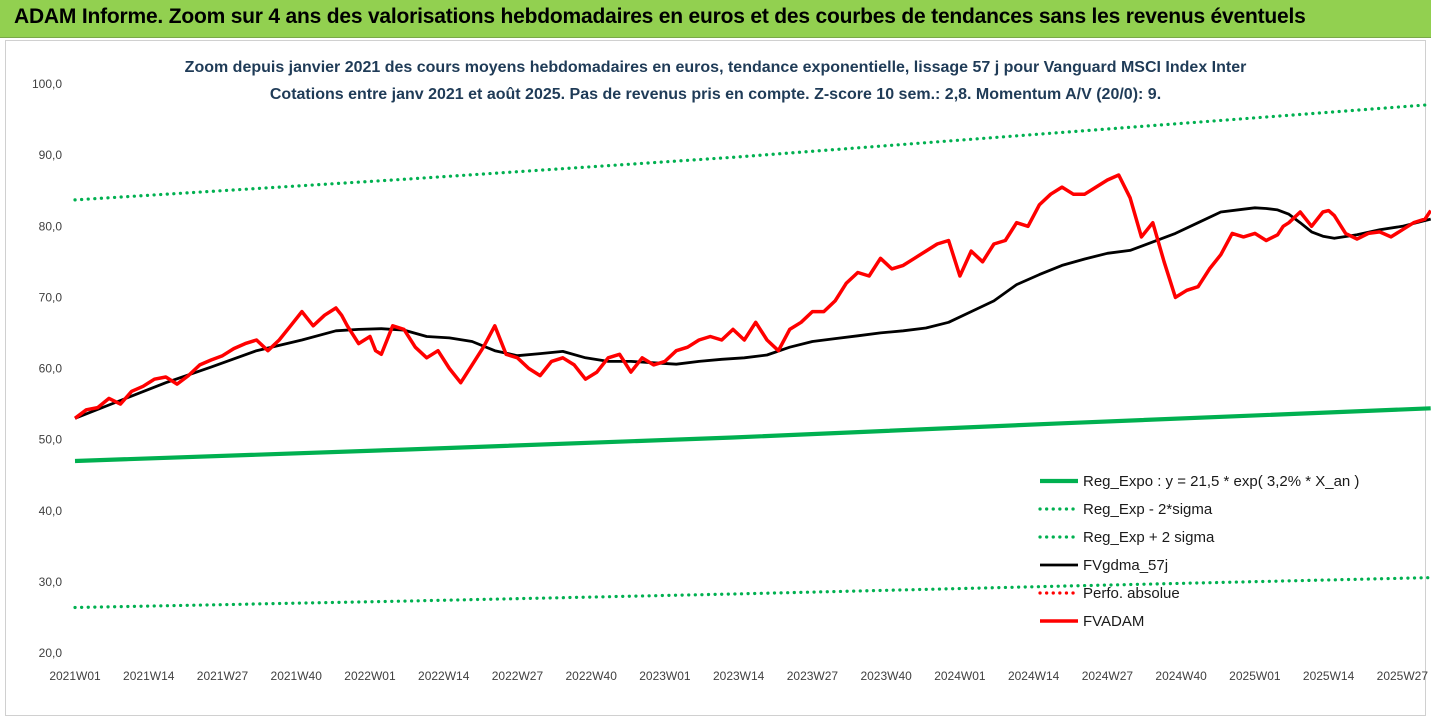 This screenshot has width=1431, height=720. I want to click on x-tick-label: 2021W14, so click(149, 676).